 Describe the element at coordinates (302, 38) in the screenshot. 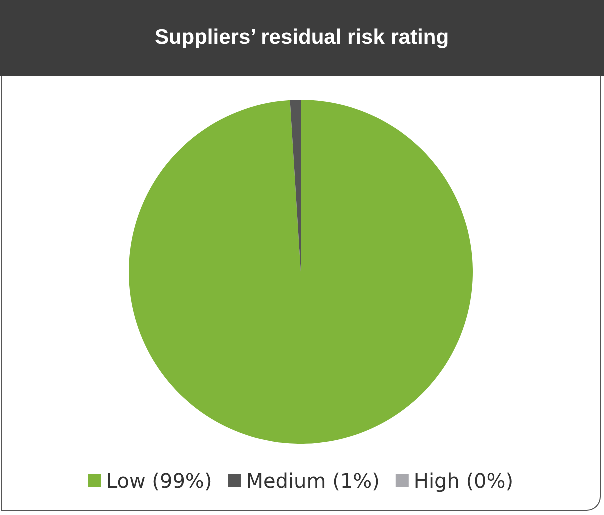

I see `chart-title: Suppliers’ residual risk rating` at that location.